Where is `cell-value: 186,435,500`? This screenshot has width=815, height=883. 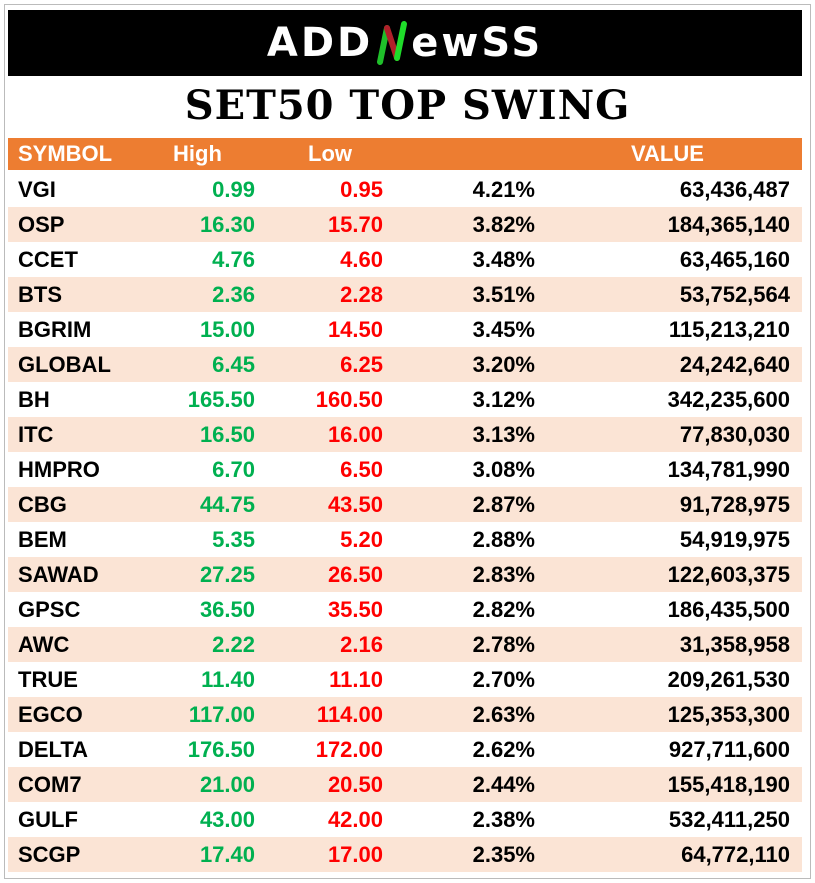 cell-value: 186,435,500 is located at coordinates (728, 609).